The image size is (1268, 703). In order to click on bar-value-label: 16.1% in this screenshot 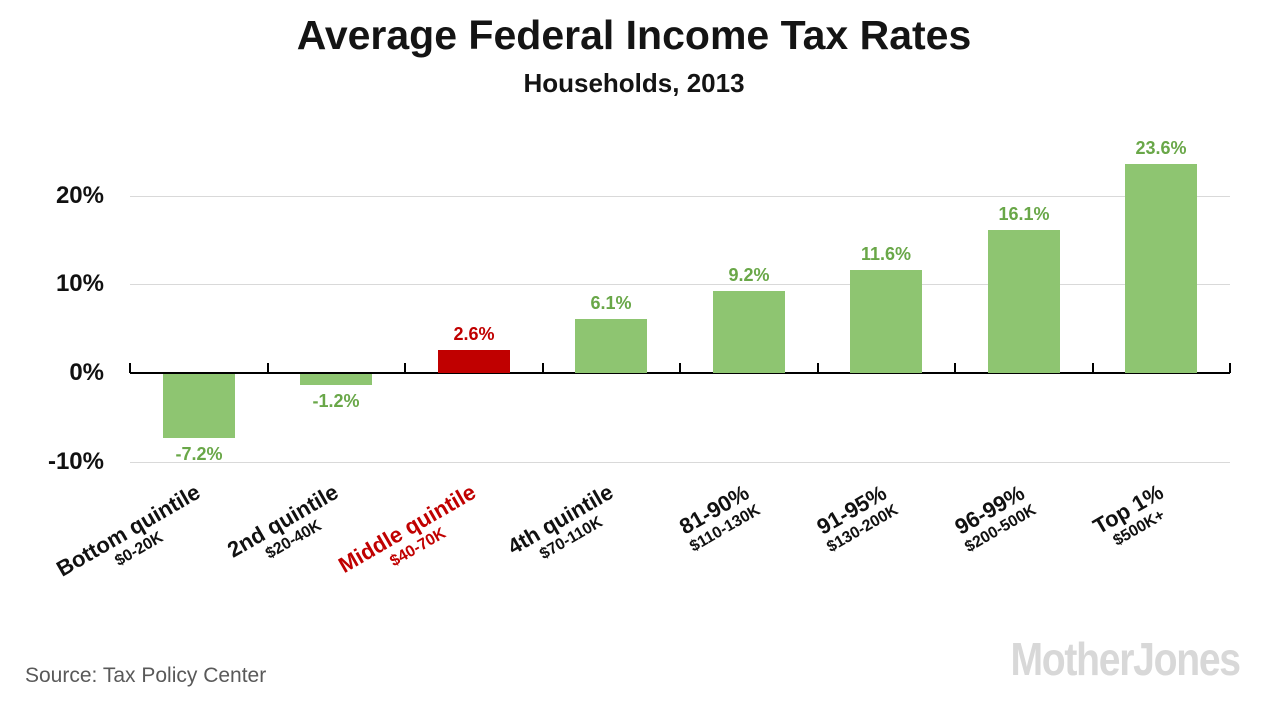, I will do `click(1024, 214)`.